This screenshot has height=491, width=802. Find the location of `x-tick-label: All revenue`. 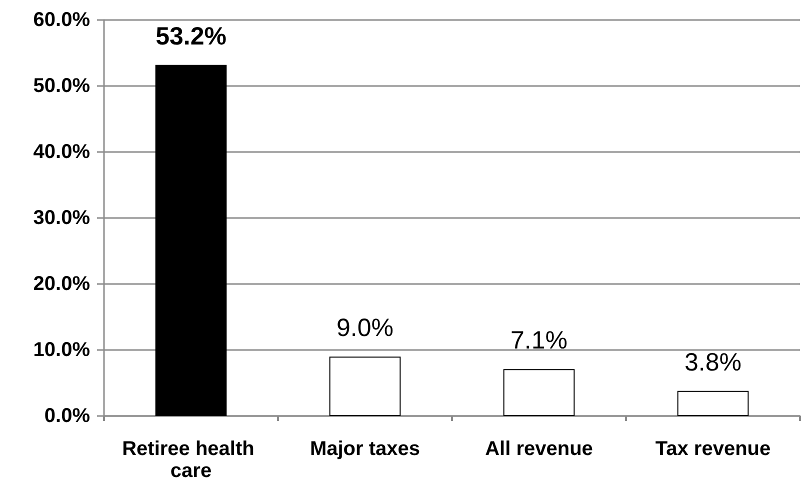

x-tick-label: All revenue is located at coordinates (539, 449).